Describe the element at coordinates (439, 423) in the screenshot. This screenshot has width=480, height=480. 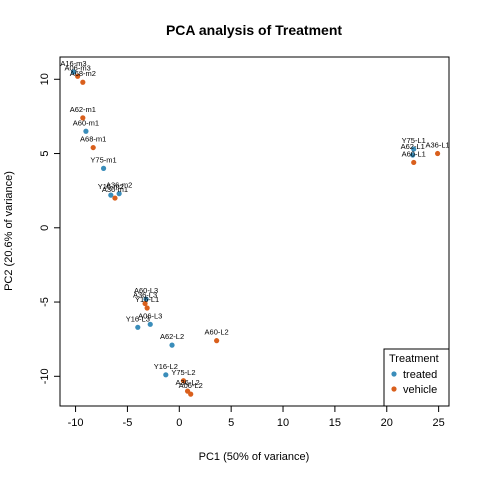
I see `x-tick-label: 25` at that location.